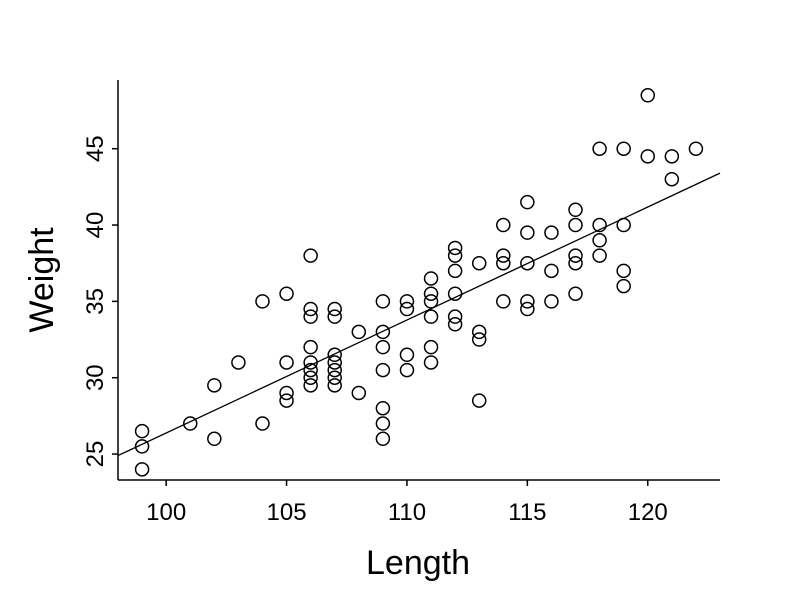 The image size is (800, 600). I want to click on x-tick-label: 100, so click(166, 512).